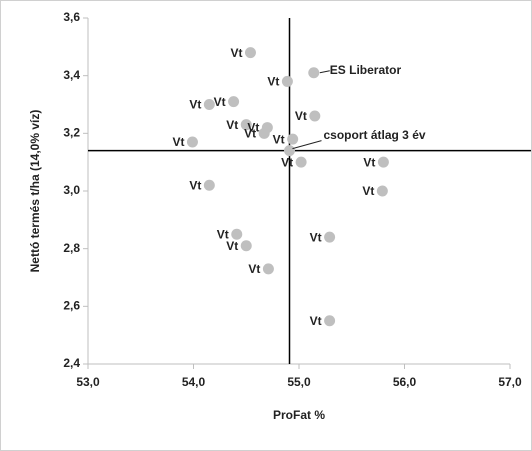 The image size is (532, 451). I want to click on y-tick-label: 3,0, so click(71, 190).